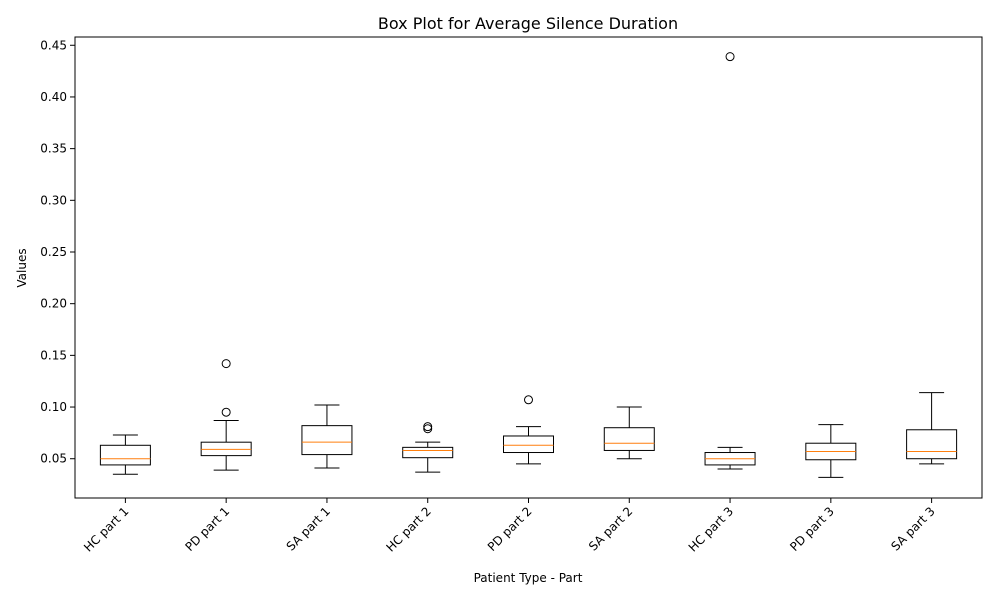 The image size is (1000, 600). What do you see at coordinates (53, 355) in the screenshot?
I see `y-tick-label: 0.15` at bounding box center [53, 355].